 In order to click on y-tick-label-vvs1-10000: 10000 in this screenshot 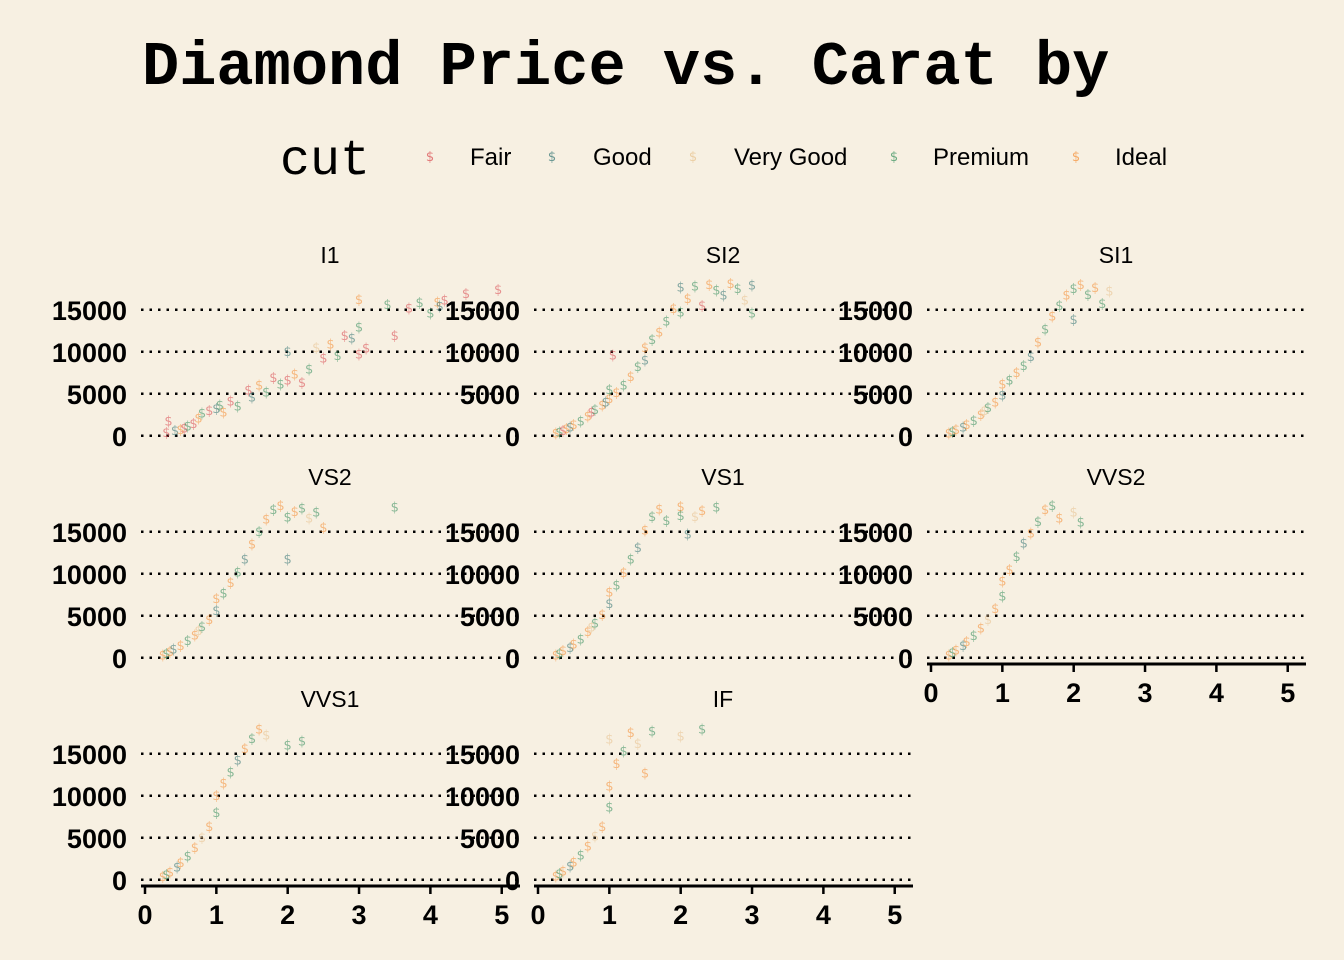, I will do `click(89, 797)`.